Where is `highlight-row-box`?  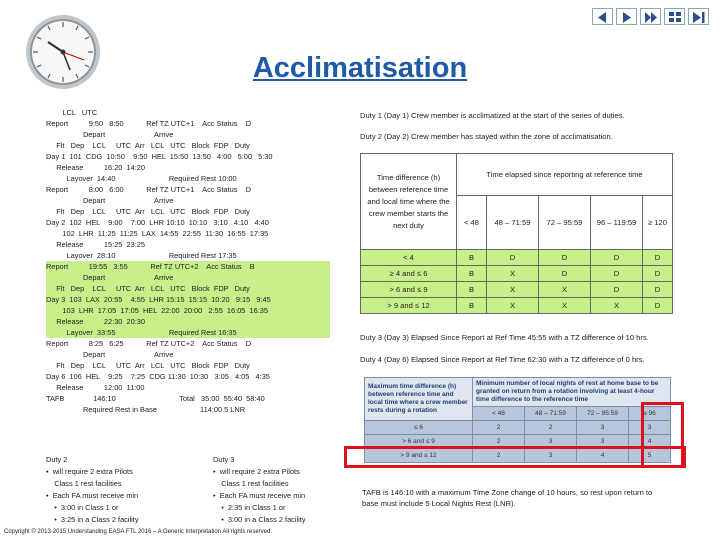 highlight-row-box is located at coordinates (515, 457).